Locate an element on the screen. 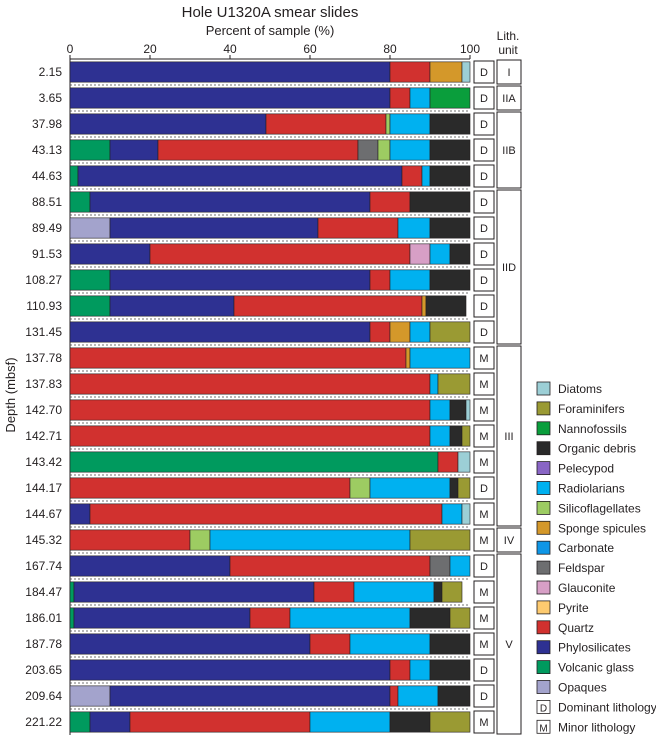  lith-unit-label: V is located at coordinates (509, 645).